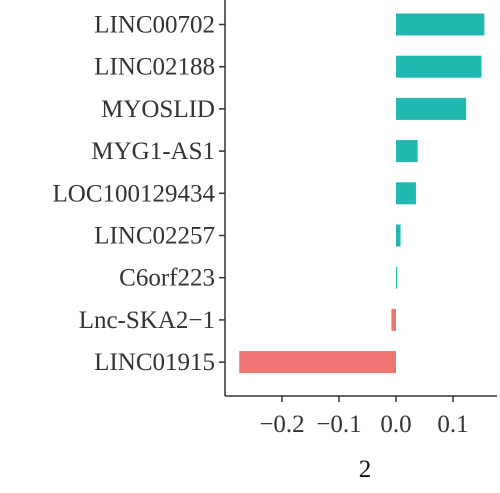  I want to click on bar-LINC00702, so click(440, 24).